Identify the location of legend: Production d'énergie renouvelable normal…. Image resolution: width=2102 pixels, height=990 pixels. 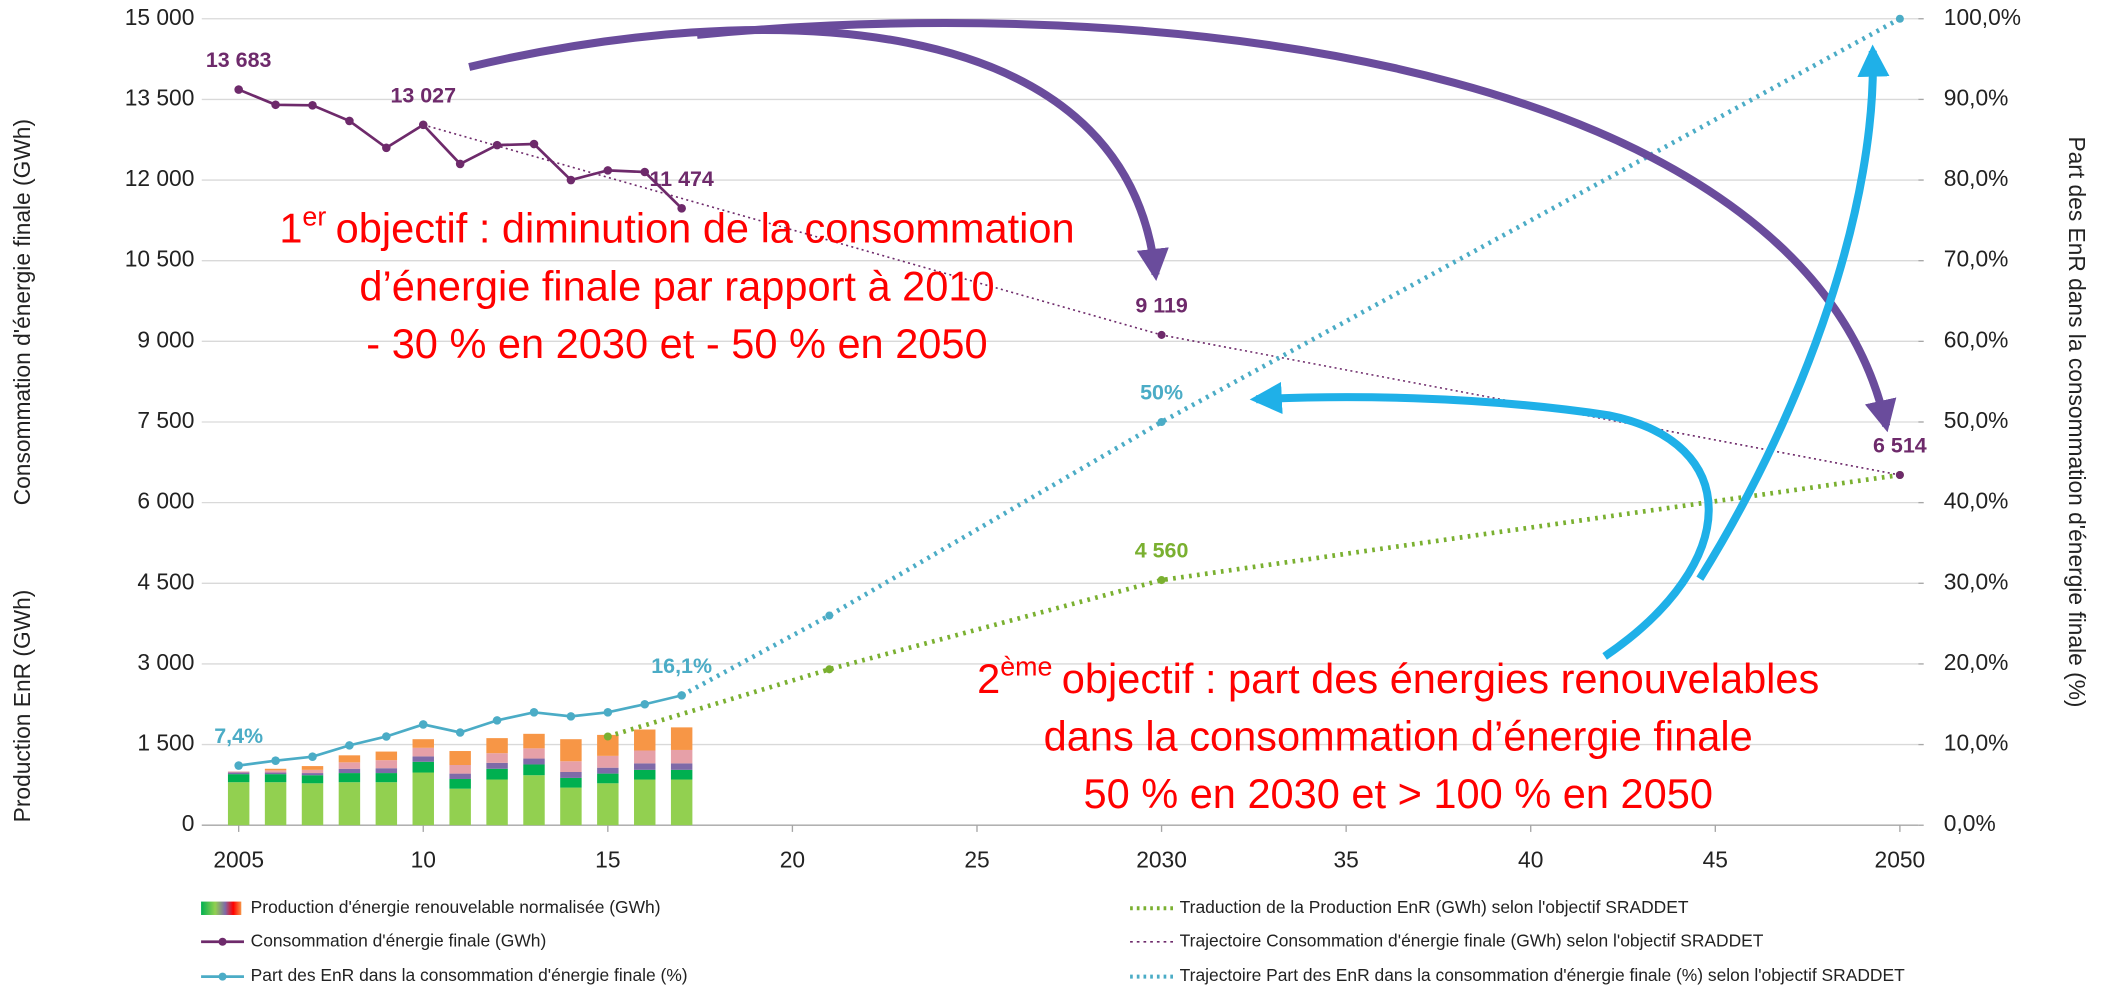
(1053, 941).